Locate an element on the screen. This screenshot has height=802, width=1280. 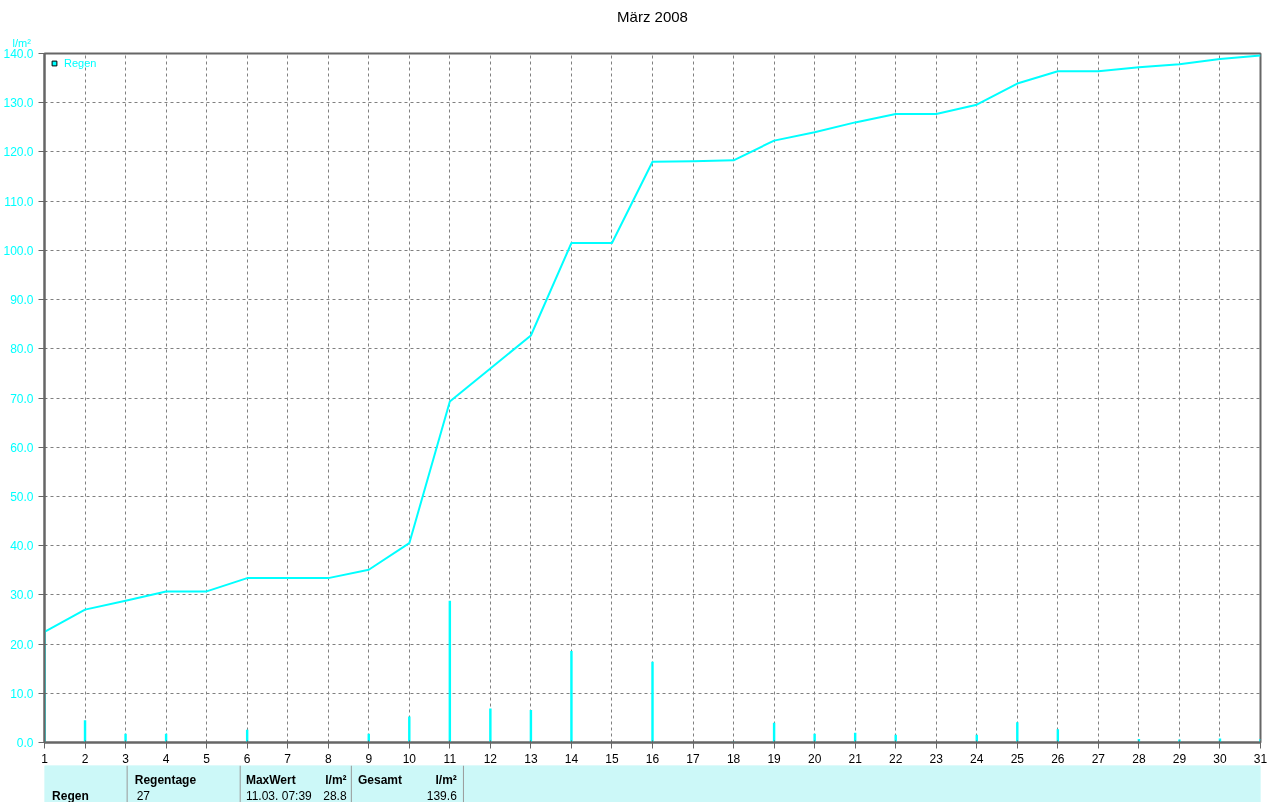
y-tick-label: 110.0 is located at coordinates (19, 201).